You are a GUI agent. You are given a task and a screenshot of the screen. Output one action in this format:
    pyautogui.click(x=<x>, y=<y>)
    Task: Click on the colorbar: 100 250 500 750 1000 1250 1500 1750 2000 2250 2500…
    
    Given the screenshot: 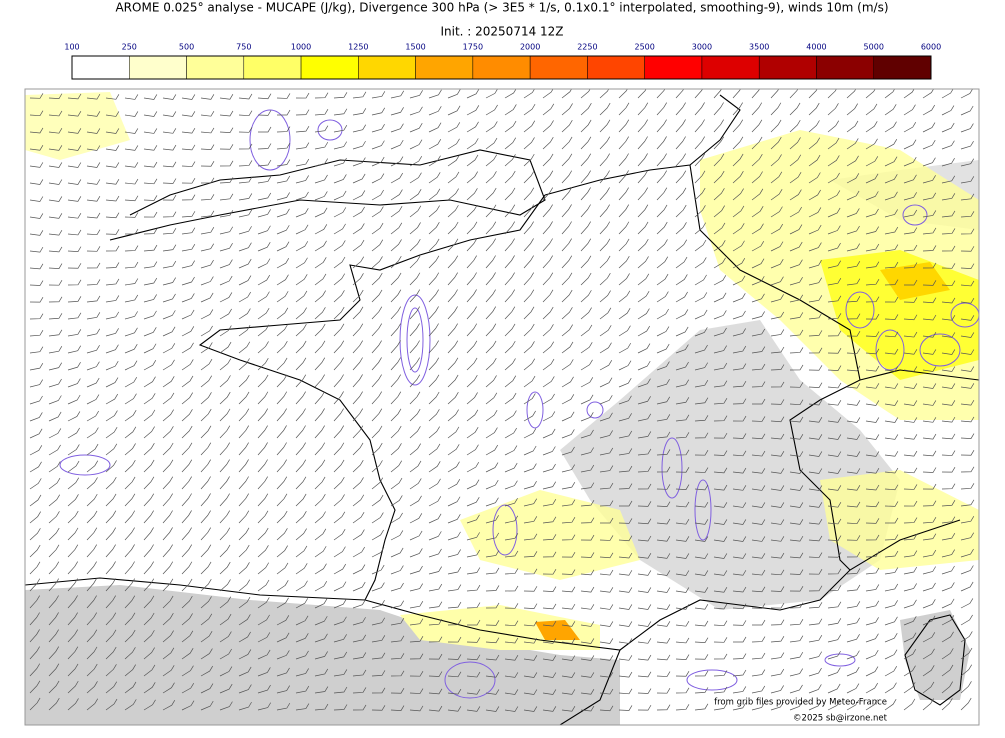 What is the action you would take?
    pyautogui.click(x=502, y=61)
    